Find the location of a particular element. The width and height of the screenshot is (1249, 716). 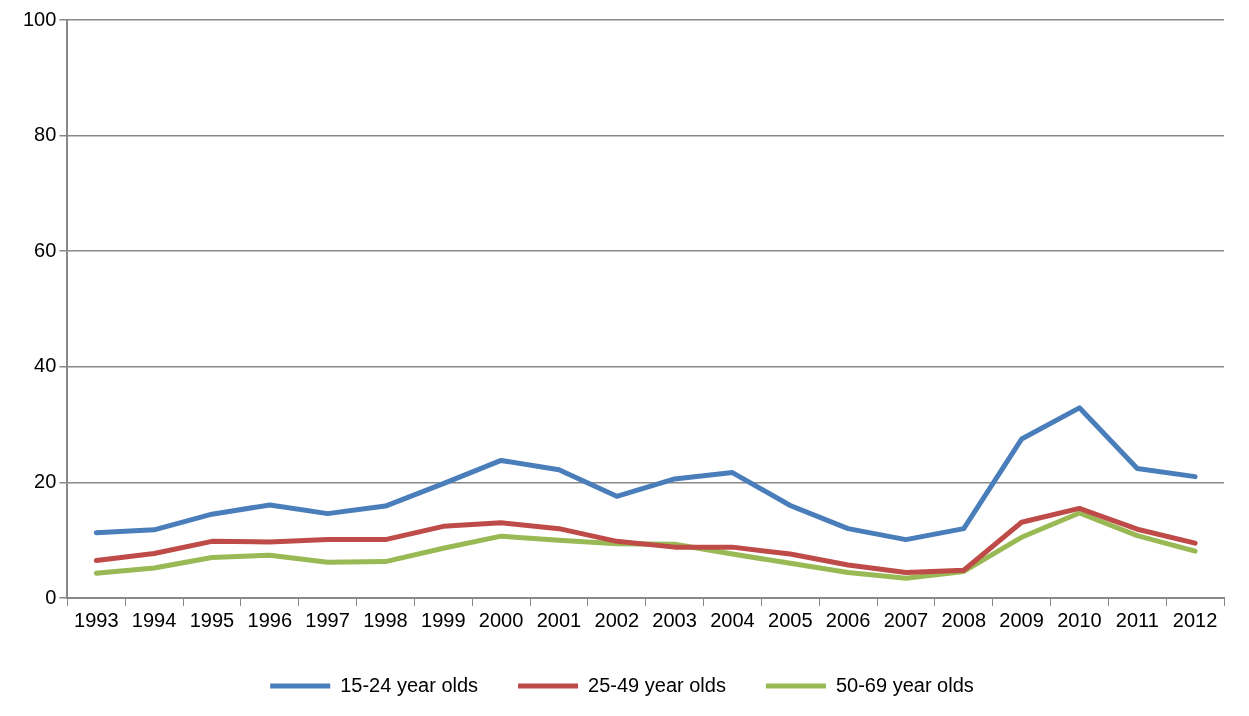

x-tick-label: 1998 is located at coordinates (385, 619).